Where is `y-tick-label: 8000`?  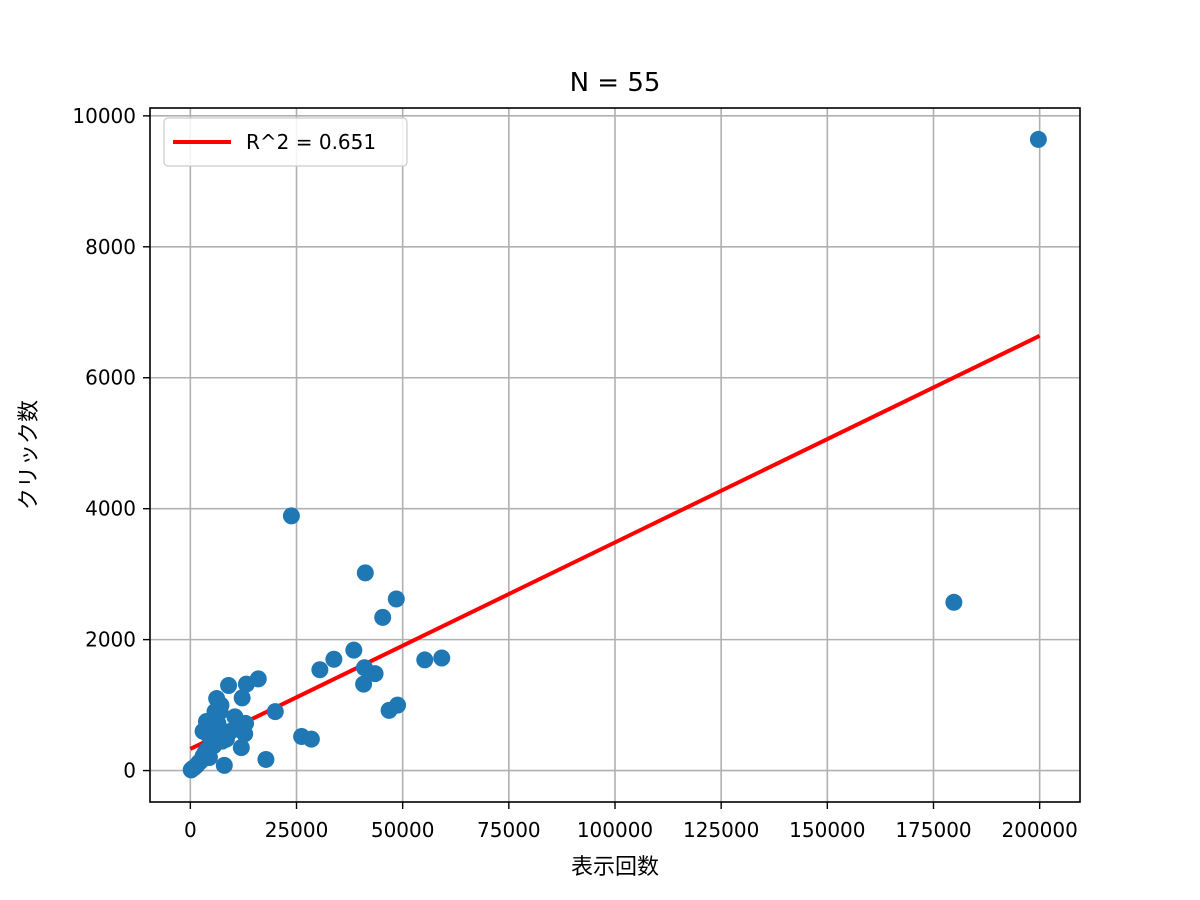 y-tick-label: 8000 is located at coordinates (110, 247).